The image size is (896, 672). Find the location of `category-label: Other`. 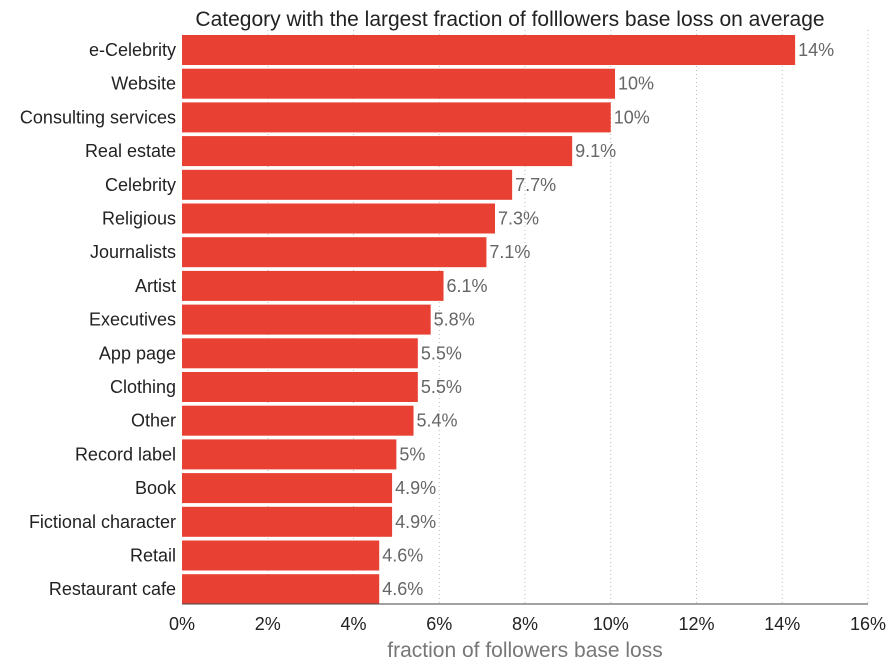

category-label: Other is located at coordinates (153, 421).